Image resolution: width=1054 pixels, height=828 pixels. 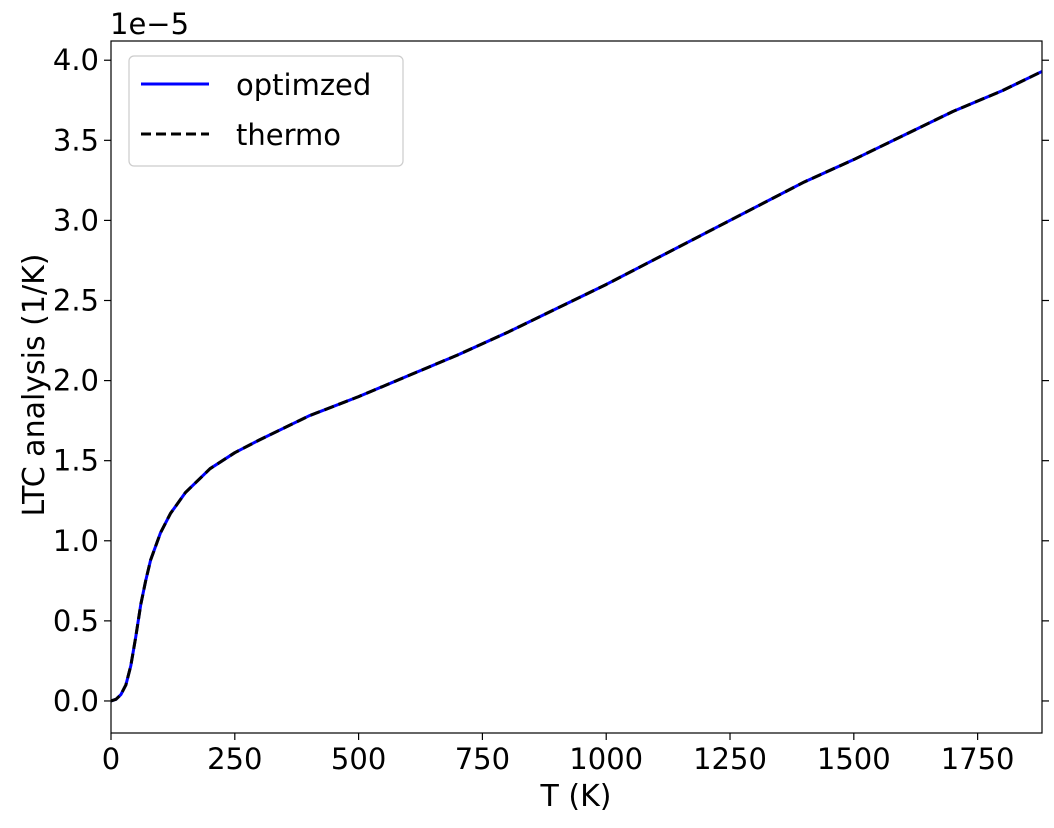 I want to click on x-tick-label: 1000, so click(x=606, y=759).